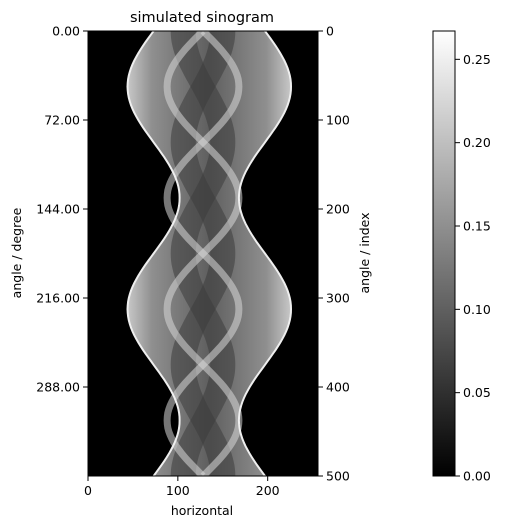 The height and width of the screenshot is (529, 505). I want to click on right-y-tick-label: 400, so click(338, 387).